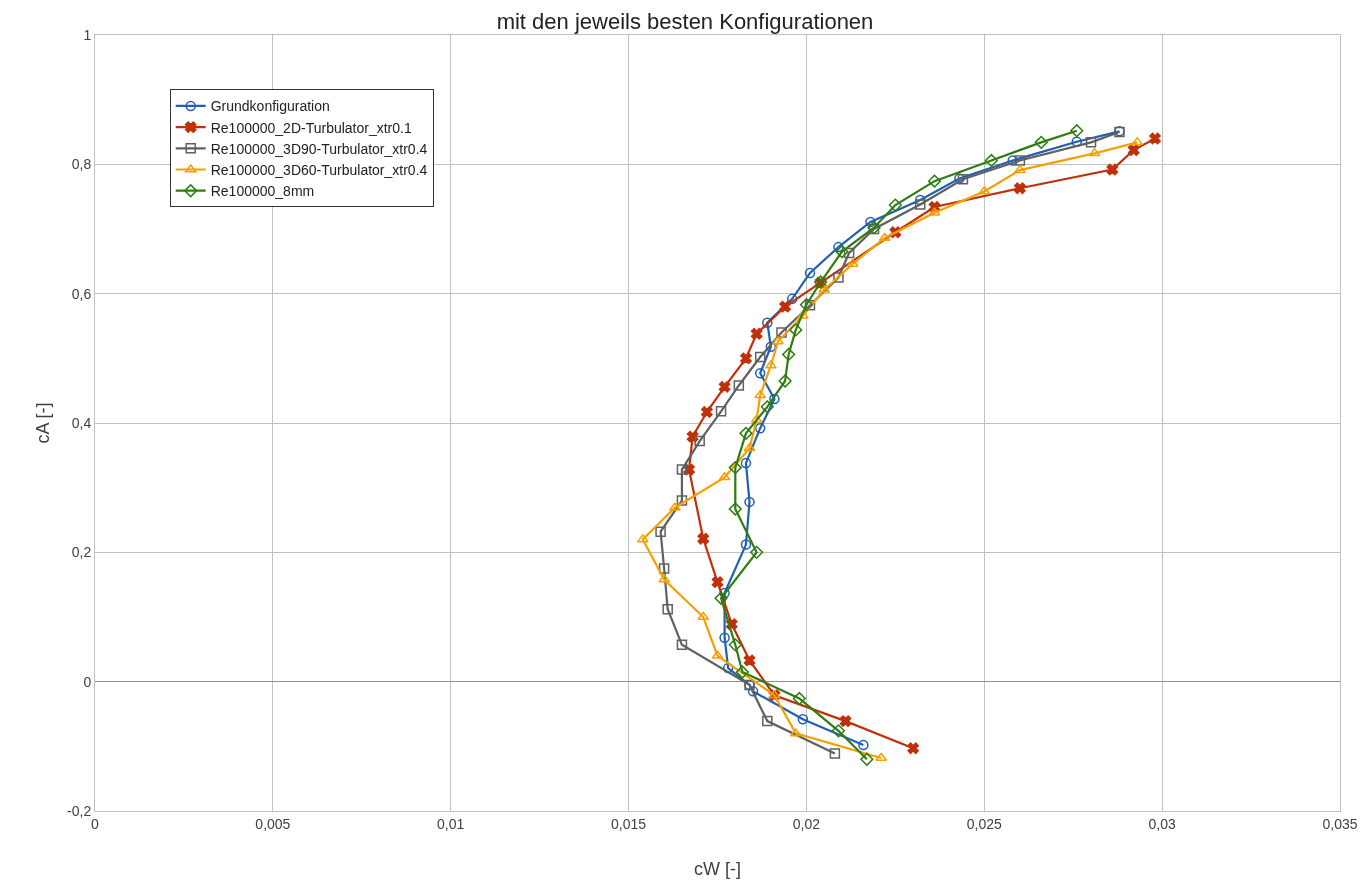 This screenshot has height=896, width=1370. What do you see at coordinates (629, 823) in the screenshot?
I see `x-tick-label: 0,015` at bounding box center [629, 823].